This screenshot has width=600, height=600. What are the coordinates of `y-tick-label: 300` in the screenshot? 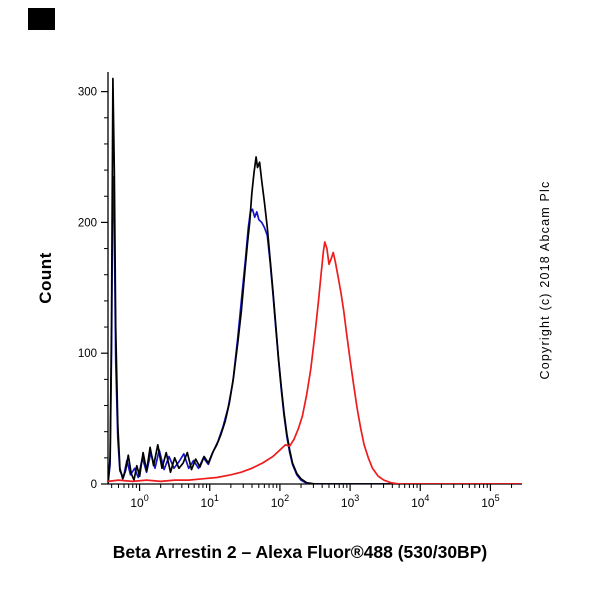 It's located at (87, 93).